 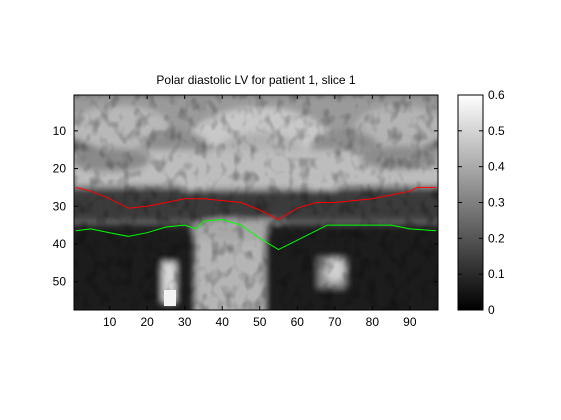 What do you see at coordinates (223, 322) in the screenshot?
I see `x-tick-label: 40` at bounding box center [223, 322].